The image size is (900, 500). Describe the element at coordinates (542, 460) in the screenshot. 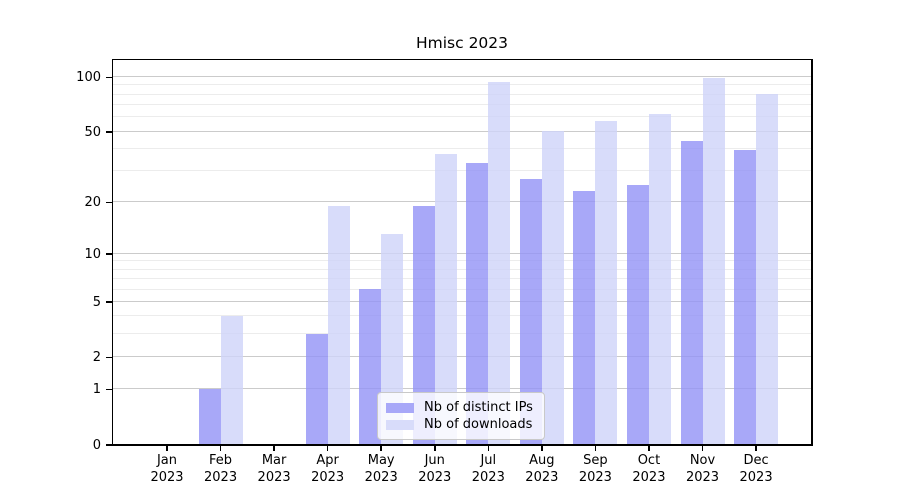

I see `x-tick-month: Aug` at that location.